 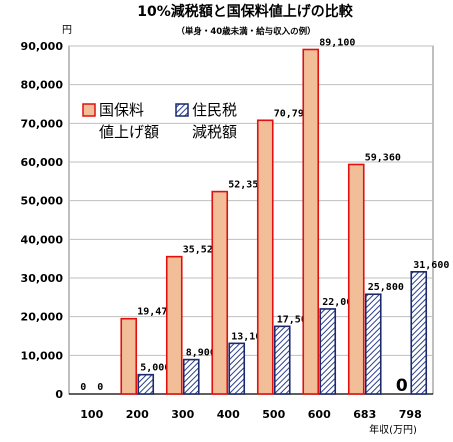 What do you see at coordinates (249, 336) in the screenshot?
I see `data-label-tax-cut: 13,100` at bounding box center [249, 336].